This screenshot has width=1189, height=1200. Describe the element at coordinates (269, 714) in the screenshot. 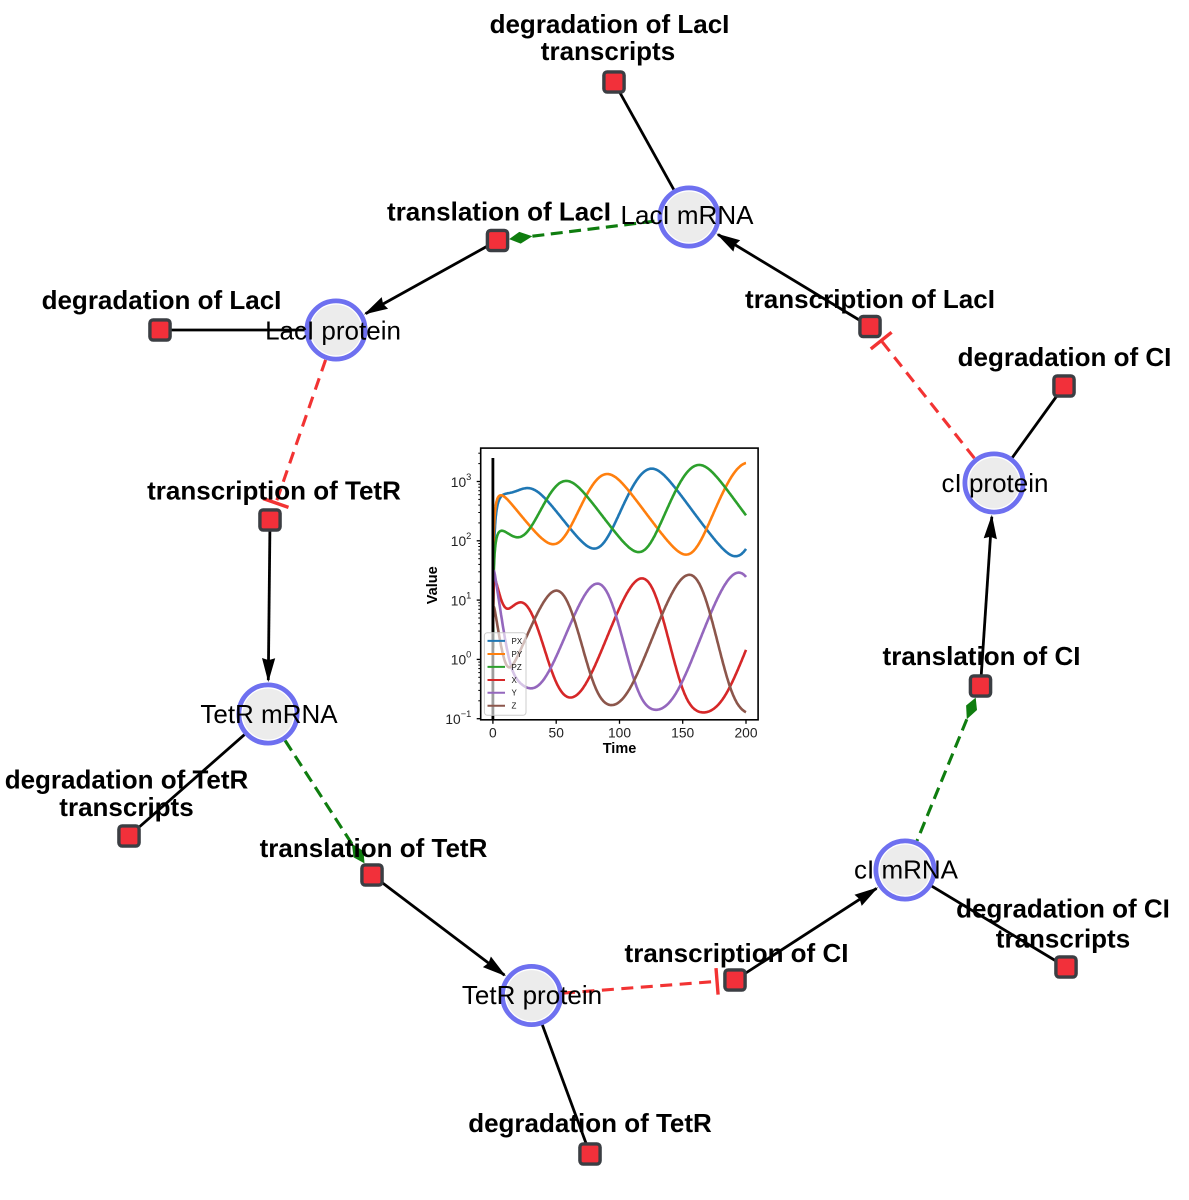

I see `svg-text: TetR mRNA` at that location.